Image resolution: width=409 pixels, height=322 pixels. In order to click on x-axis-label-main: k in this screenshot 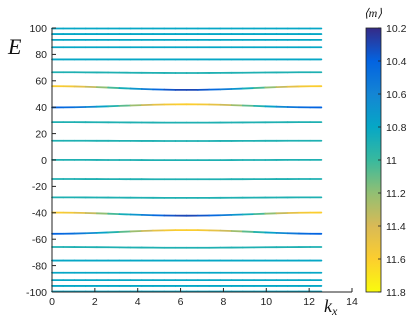, I will do `click(328, 306)`.